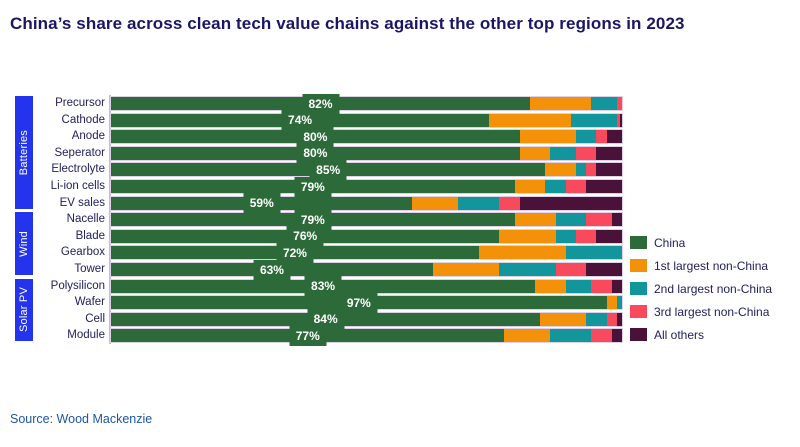 This screenshot has width=800, height=447. What do you see at coordinates (315, 136) in the screenshot?
I see `china-share-label: 80%` at bounding box center [315, 136].